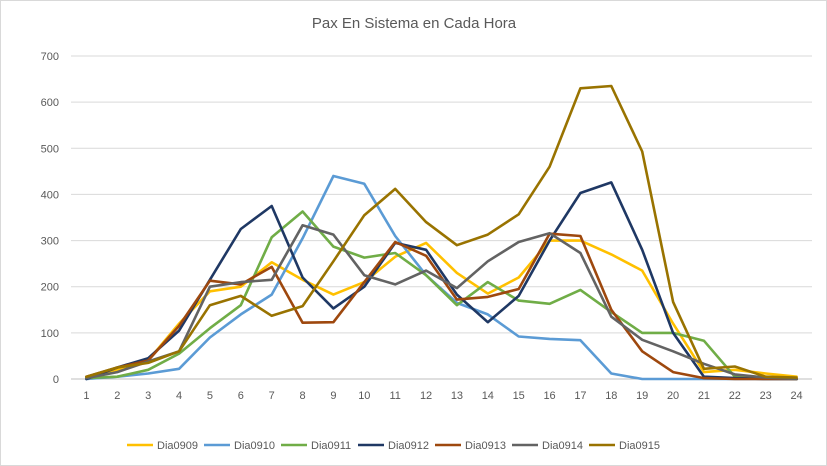 The width and height of the screenshot is (827, 466). Describe the element at coordinates (639, 446) in the screenshot. I see `legend-label: Dia0915` at that location.